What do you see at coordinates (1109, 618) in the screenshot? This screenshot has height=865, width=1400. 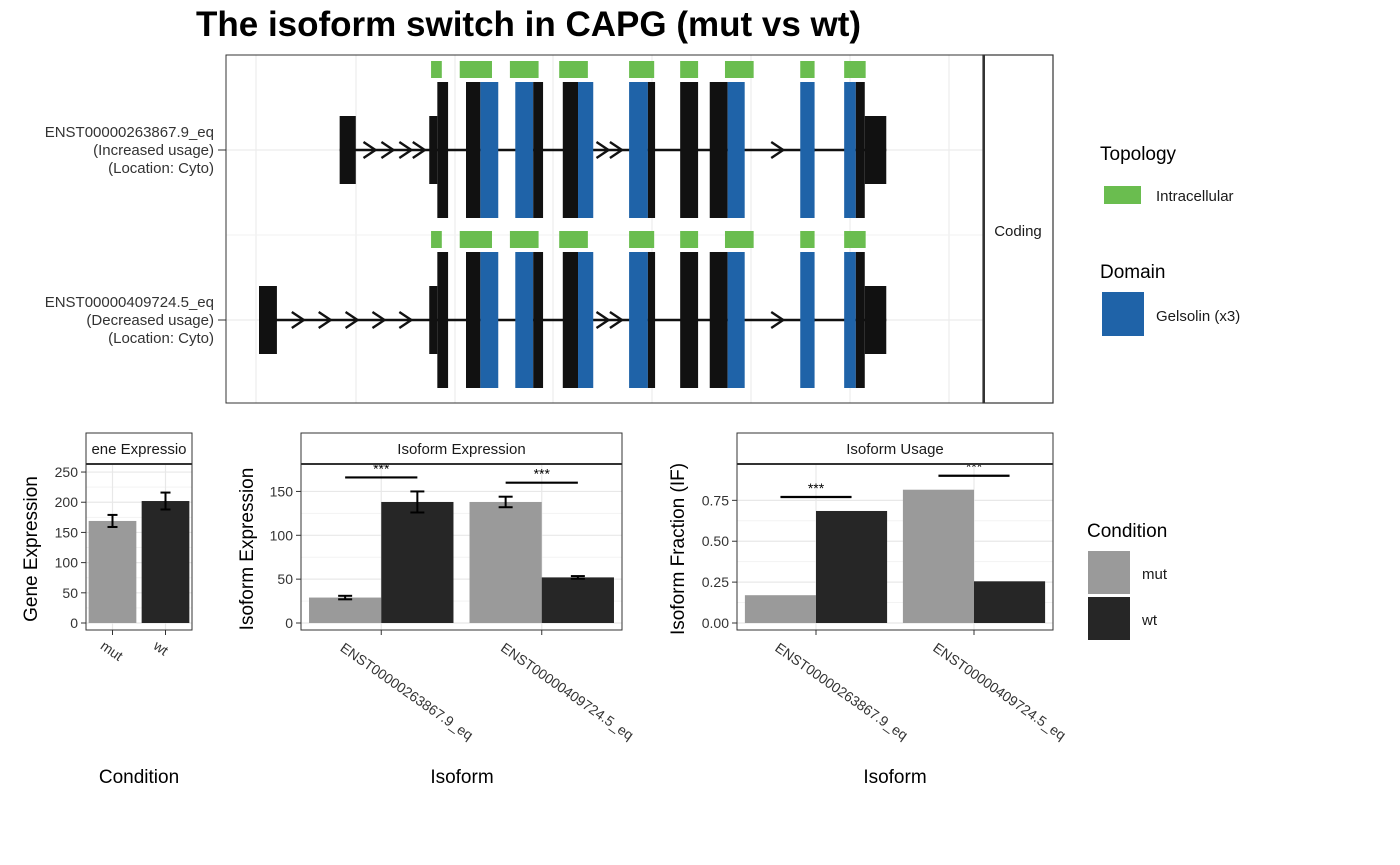 I see `legend-condition-key-wt` at bounding box center [1109, 618].